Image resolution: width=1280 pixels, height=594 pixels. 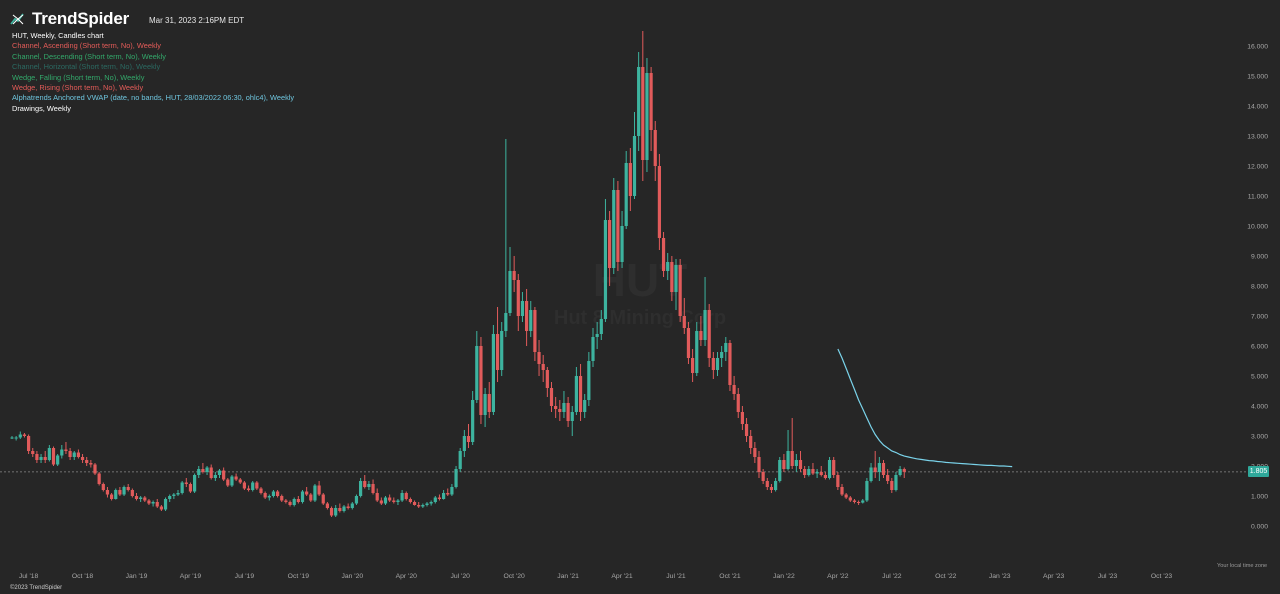 I want to click on trendspider-logo-icon, so click(x=17, y=19).